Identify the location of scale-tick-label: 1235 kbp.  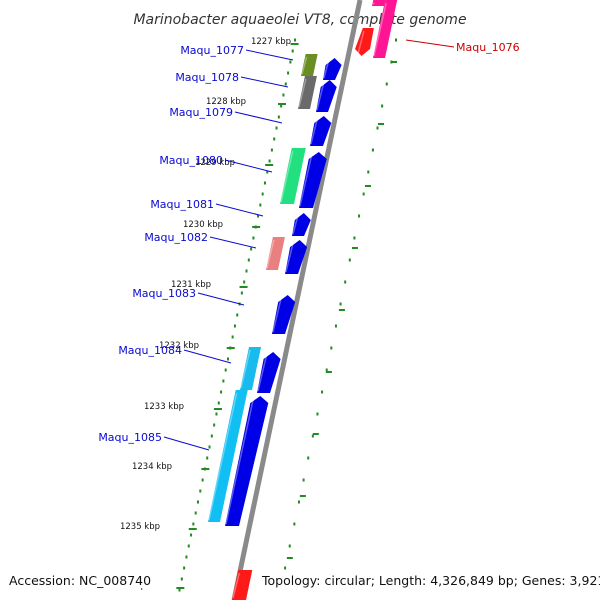
(140, 527).